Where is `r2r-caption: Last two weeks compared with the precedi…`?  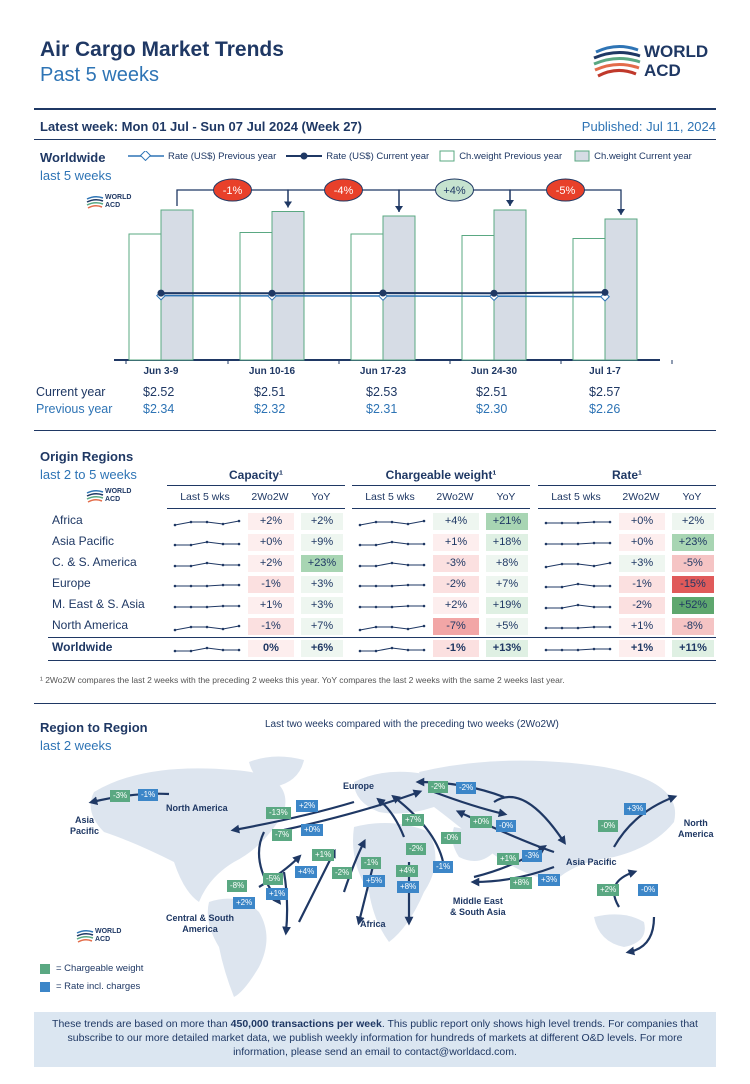
r2r-caption: Last two weeks compared with the precedi… is located at coordinates (412, 724).